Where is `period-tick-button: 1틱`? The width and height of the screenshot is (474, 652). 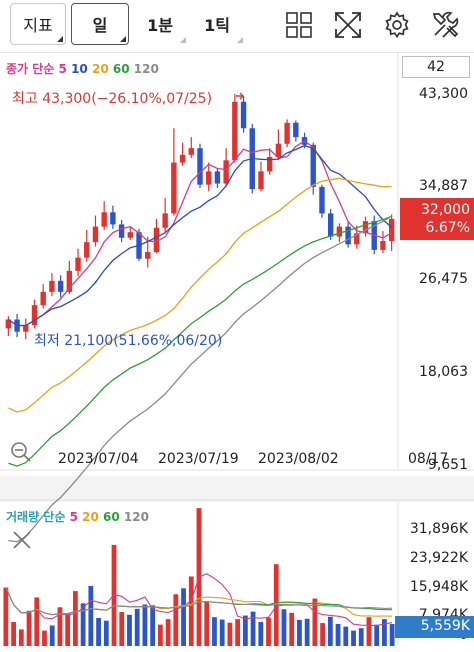 period-tick-button: 1틱 is located at coordinates (217, 24).